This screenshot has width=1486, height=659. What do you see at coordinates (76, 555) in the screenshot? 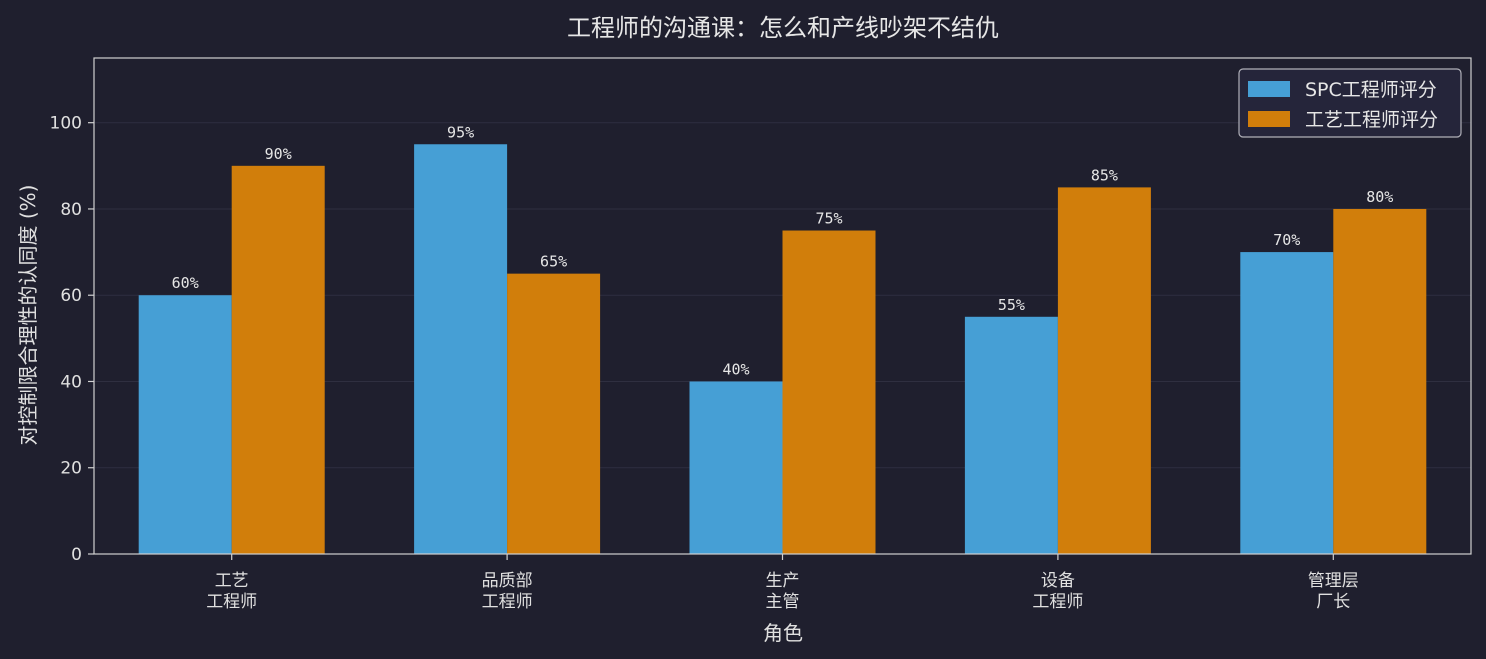
I see `y-tick-label: 0` at bounding box center [76, 555].